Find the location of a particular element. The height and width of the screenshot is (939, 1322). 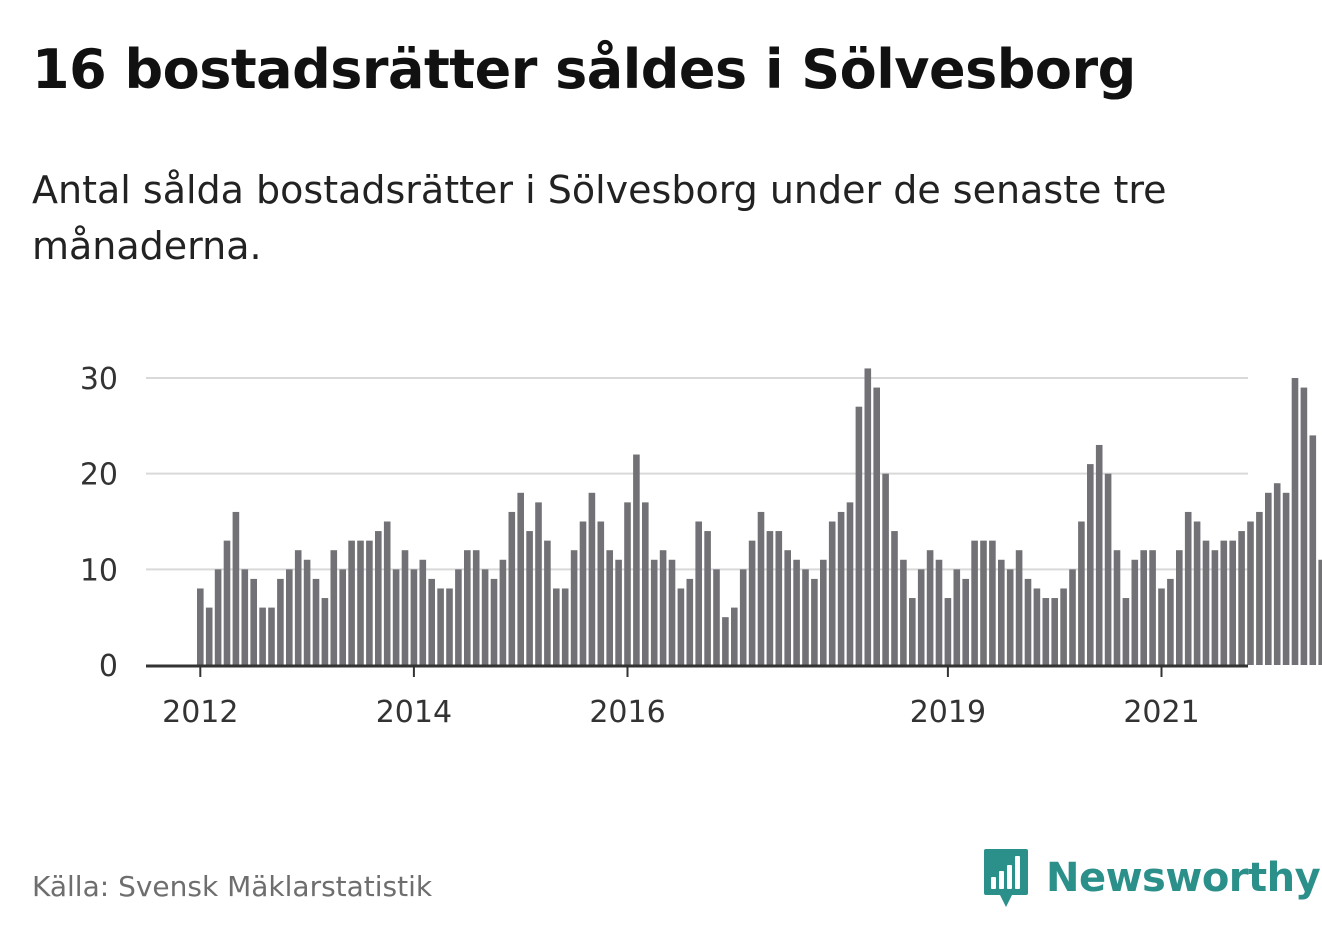

brand-name: Newsworthy is located at coordinates (1183, 878).